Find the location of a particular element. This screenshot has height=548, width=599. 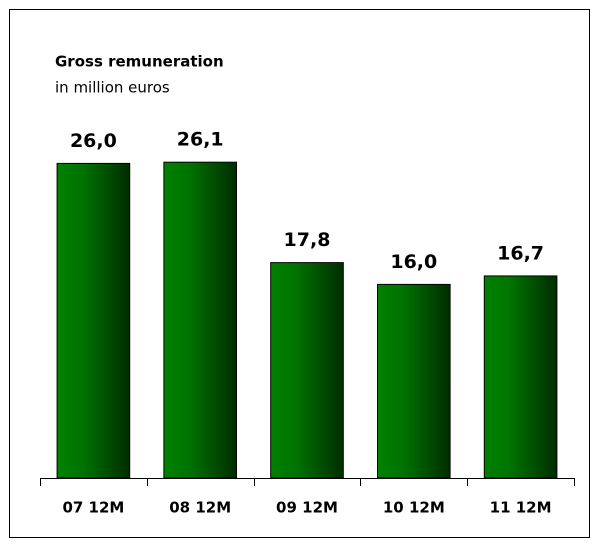

value-label: 26,0 is located at coordinates (93, 141).